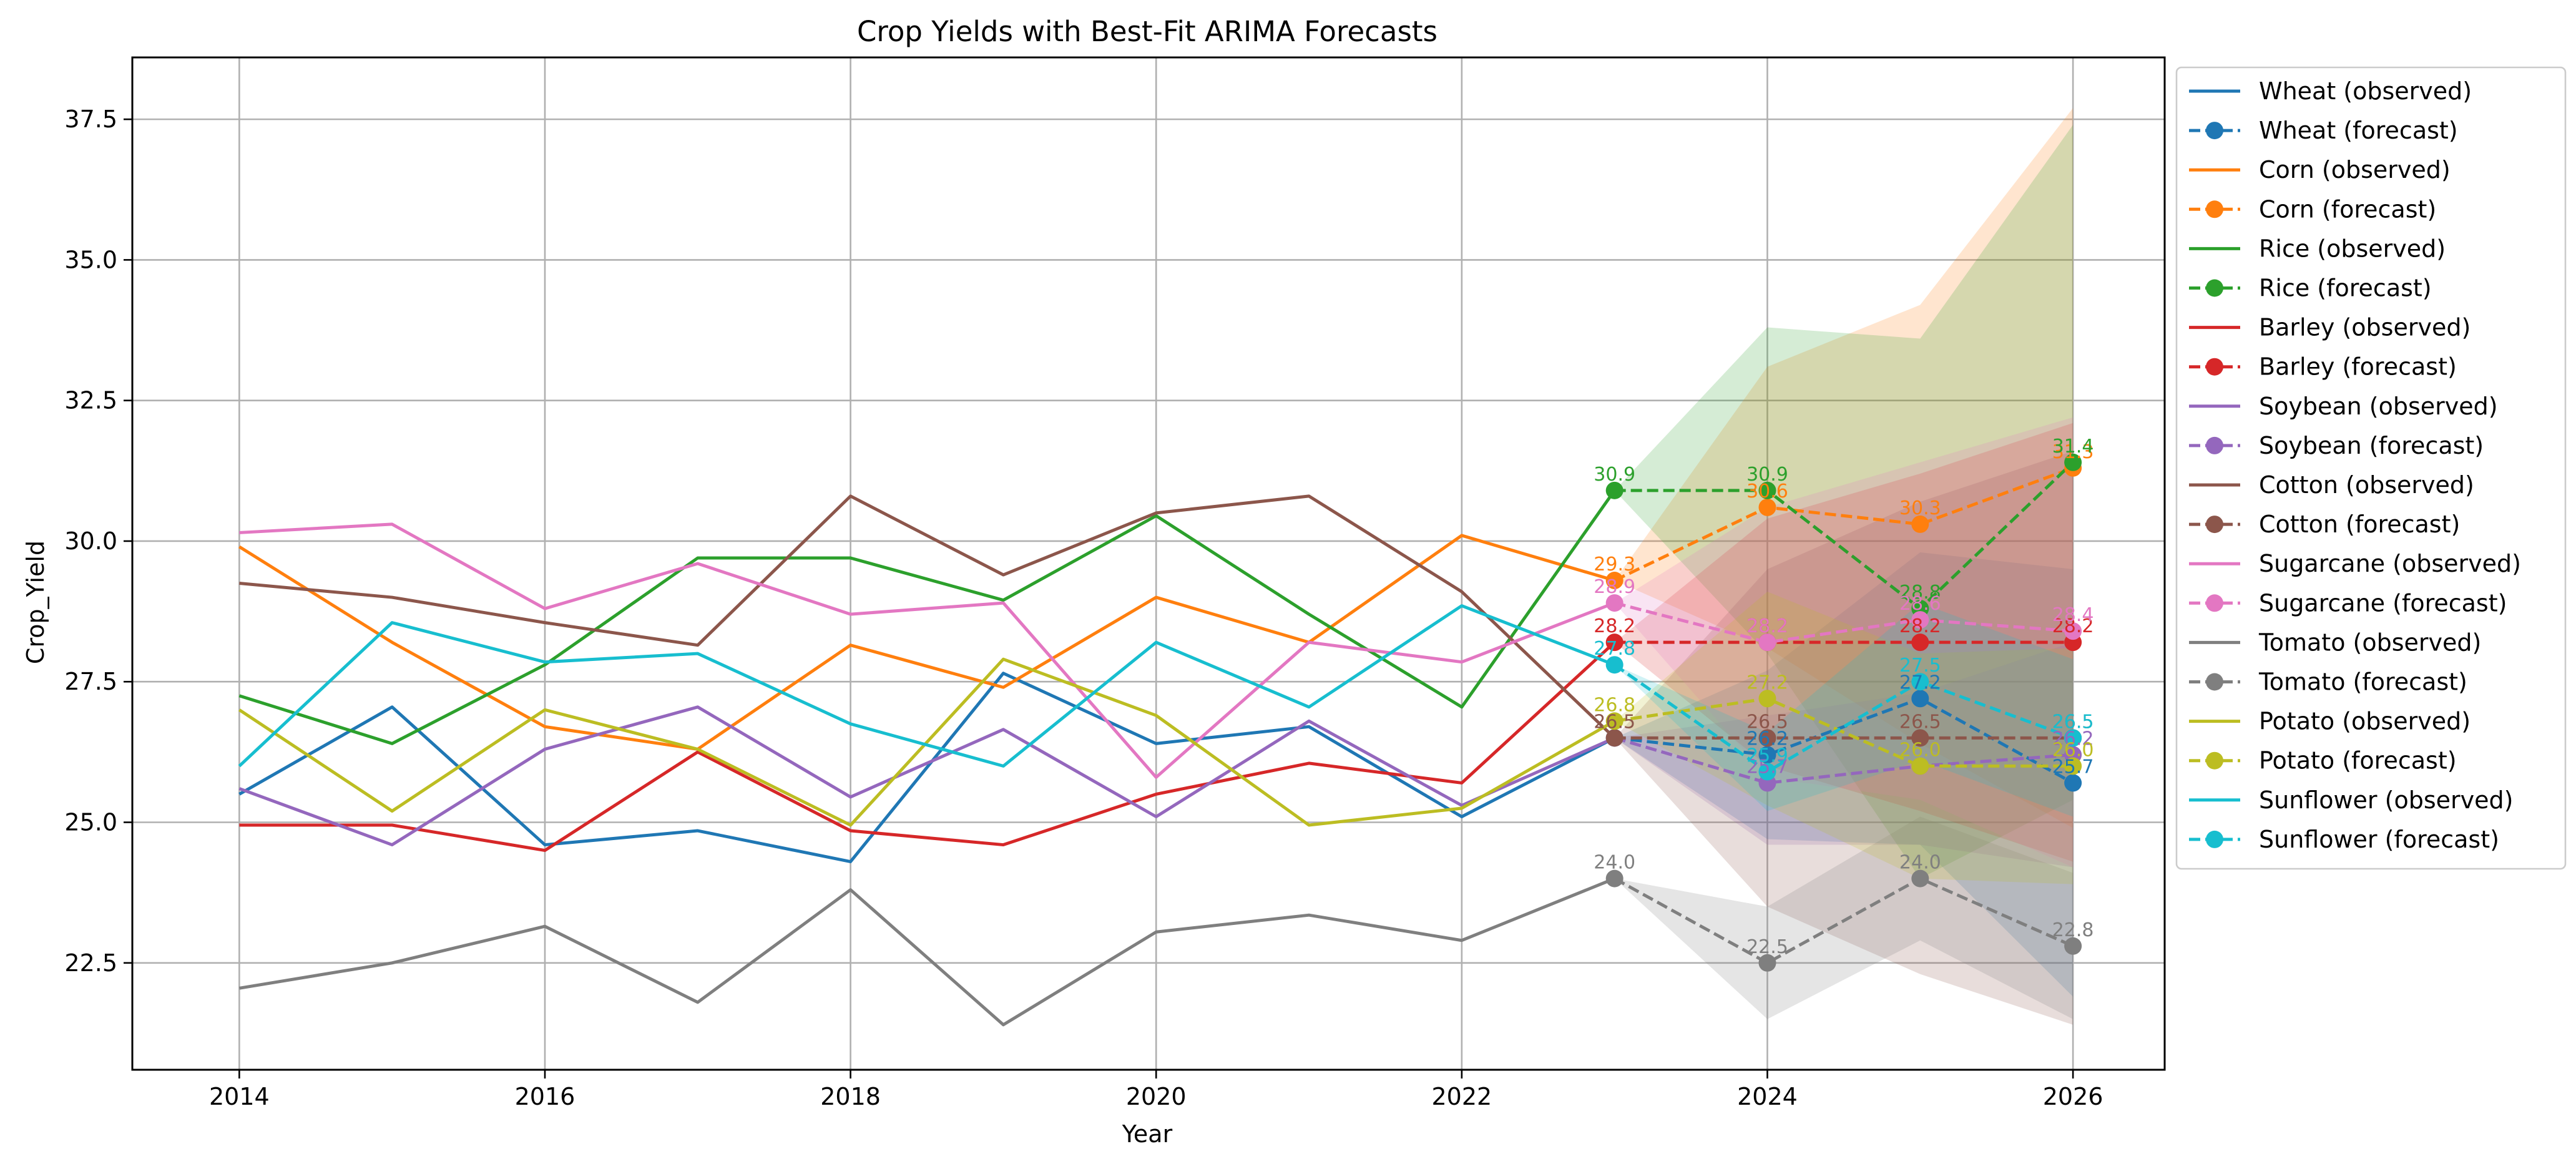 The image size is (2576, 1169). I want to click on sugarcane-forecast-value-label: 28.9, so click(1614, 587).